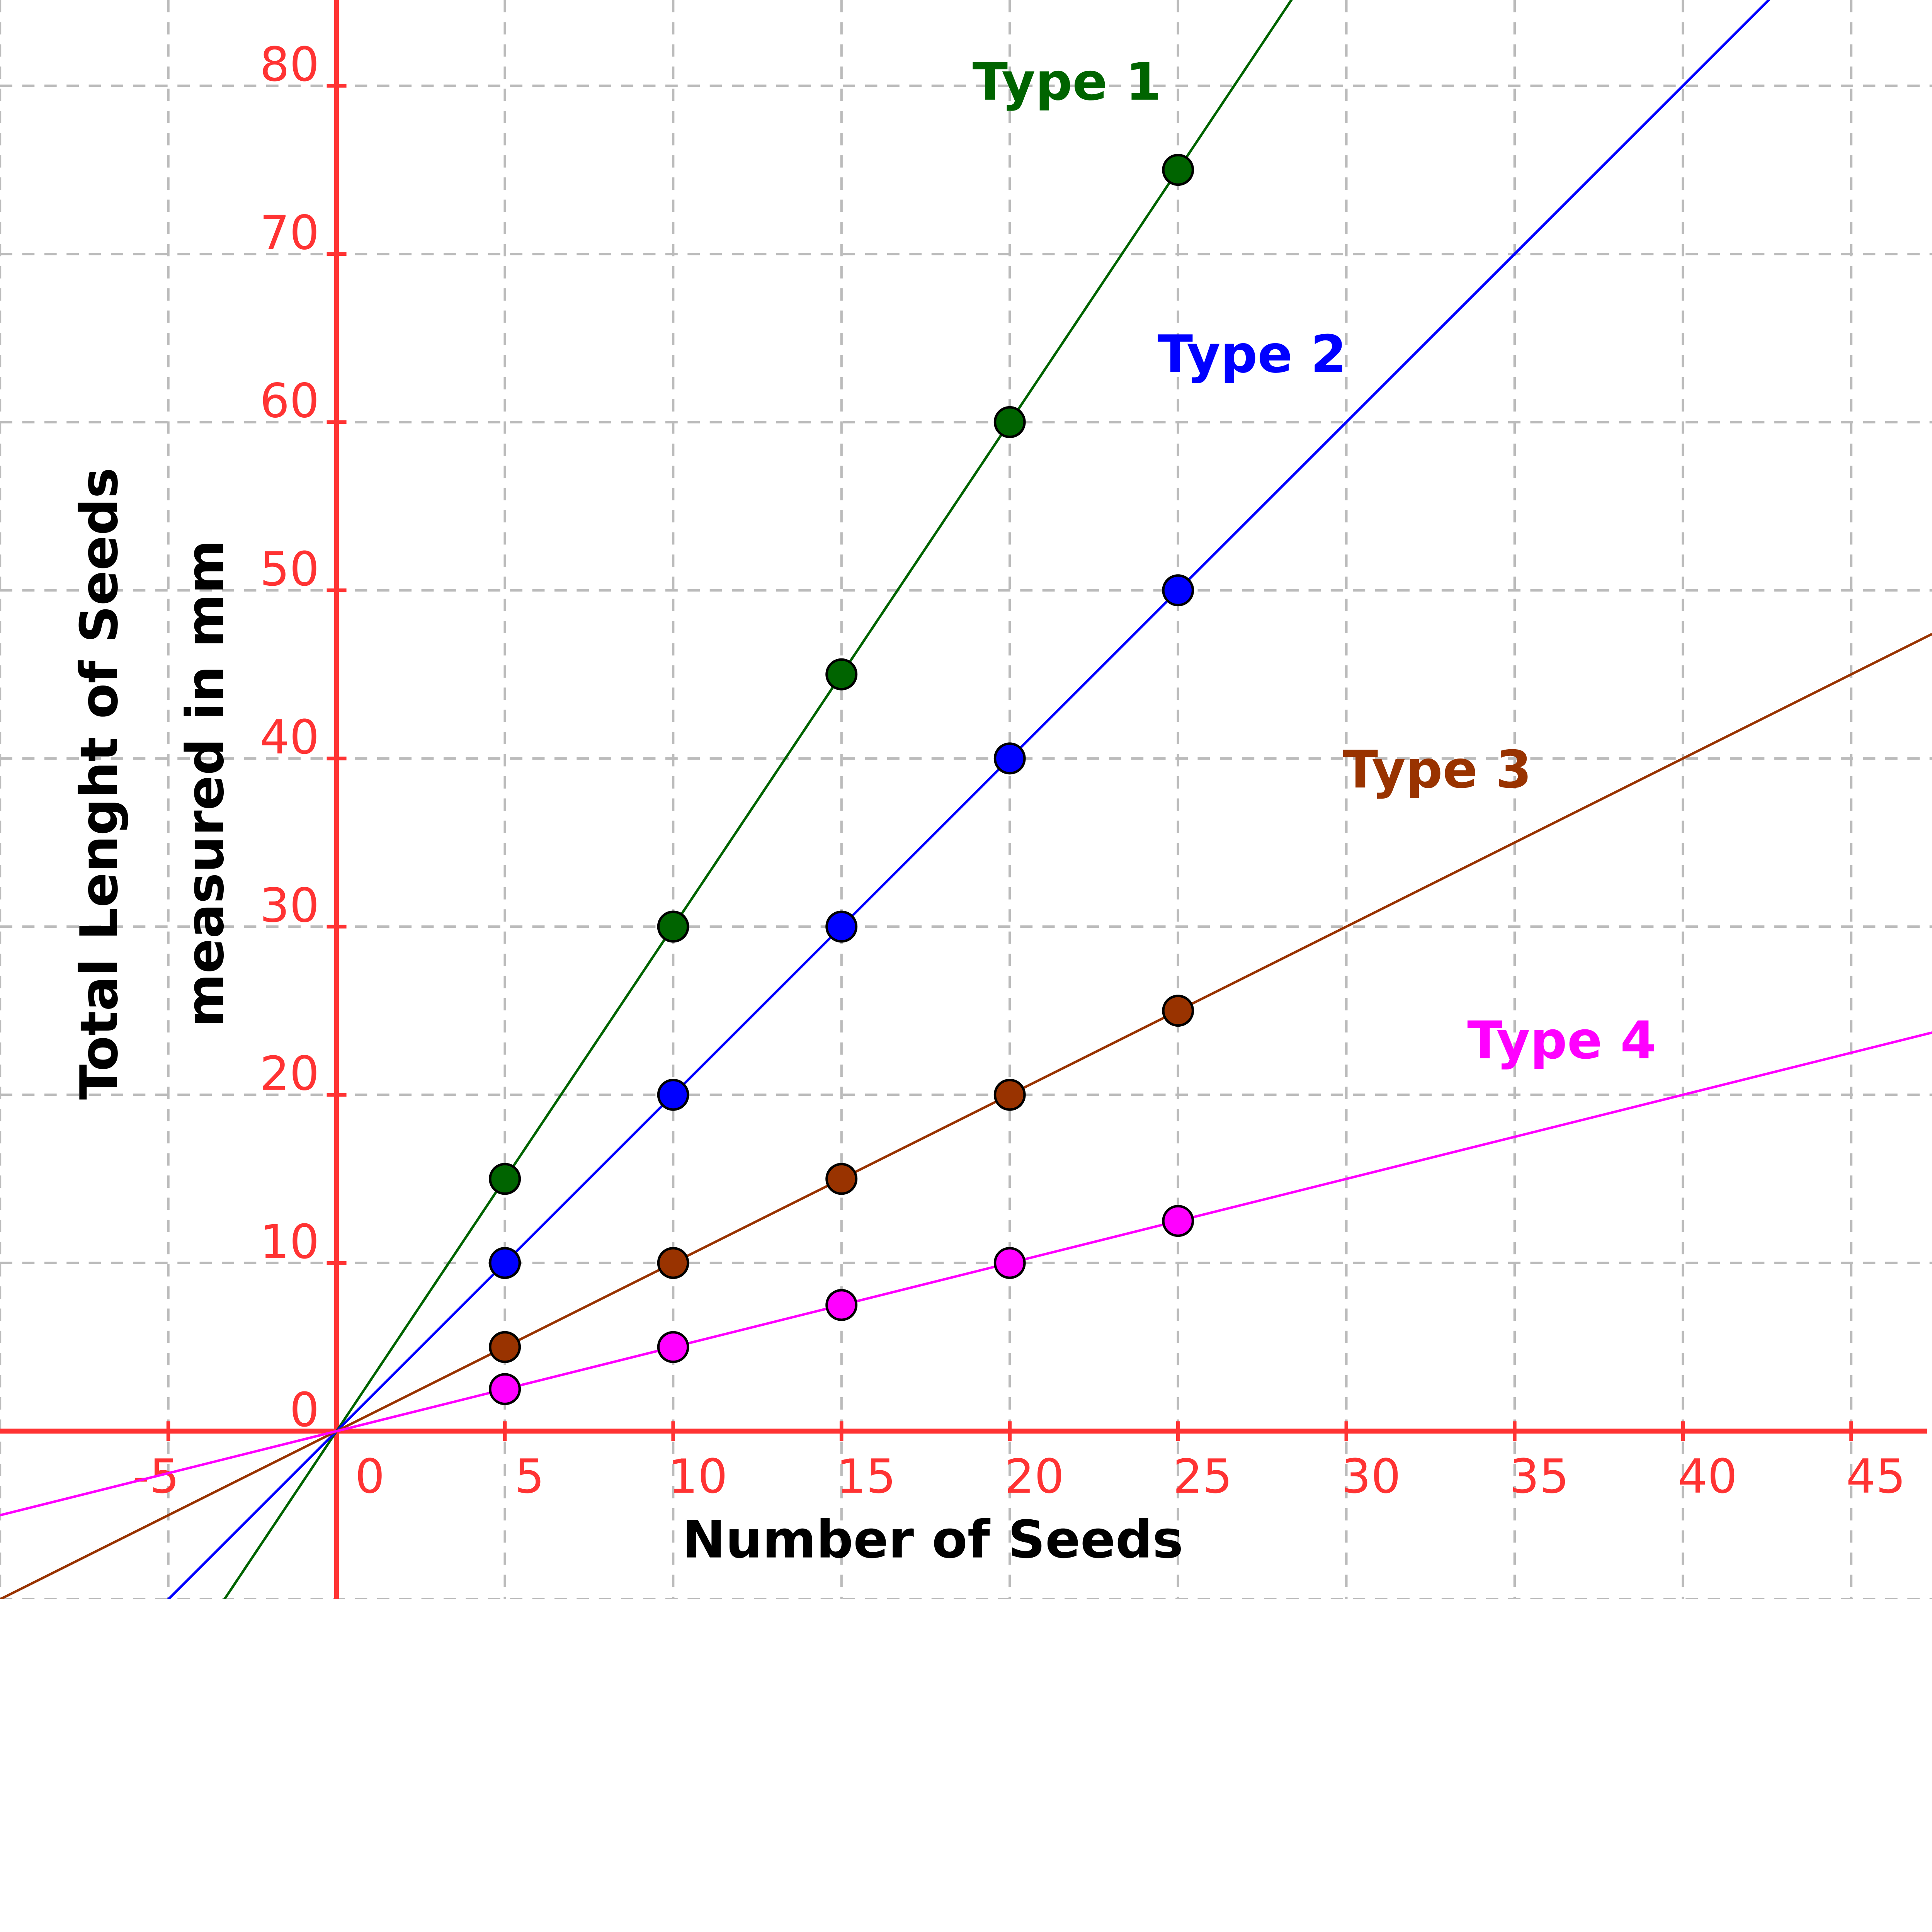  I want to click on y-tick-label: 40, so click(289, 738).